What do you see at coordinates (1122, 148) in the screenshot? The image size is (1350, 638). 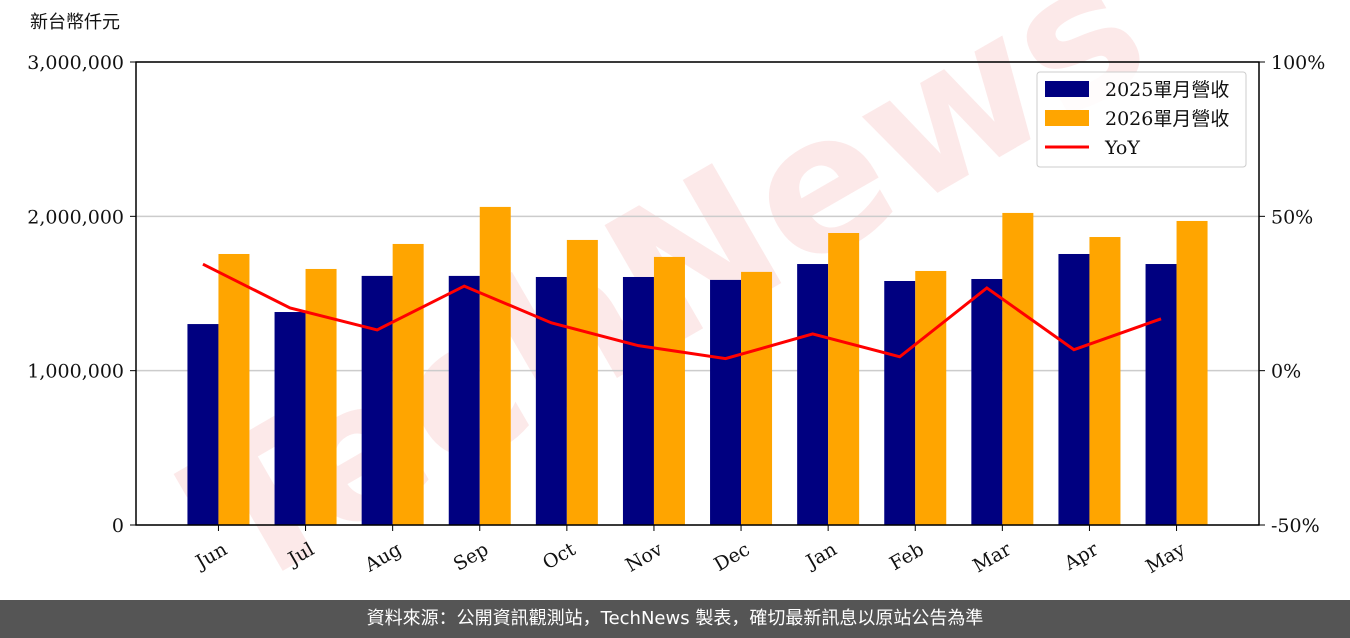 I see `legend-label: YoY` at bounding box center [1122, 148].